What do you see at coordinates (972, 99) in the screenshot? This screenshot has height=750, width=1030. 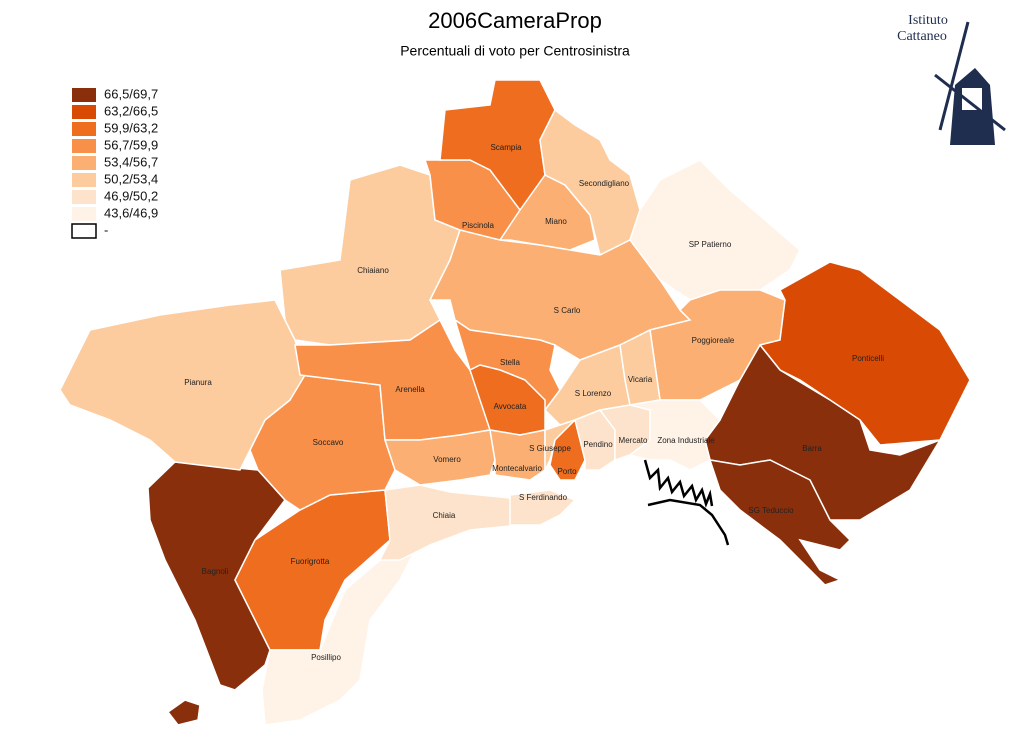 I see `logo-window` at bounding box center [972, 99].